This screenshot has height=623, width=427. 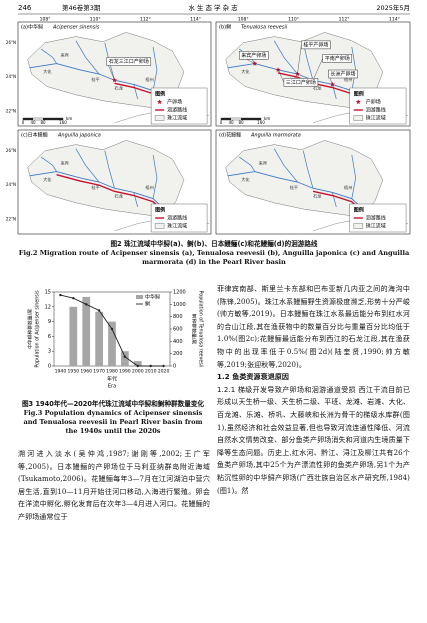 I want to click on legend-label: 产卵场, so click(x=373, y=102).